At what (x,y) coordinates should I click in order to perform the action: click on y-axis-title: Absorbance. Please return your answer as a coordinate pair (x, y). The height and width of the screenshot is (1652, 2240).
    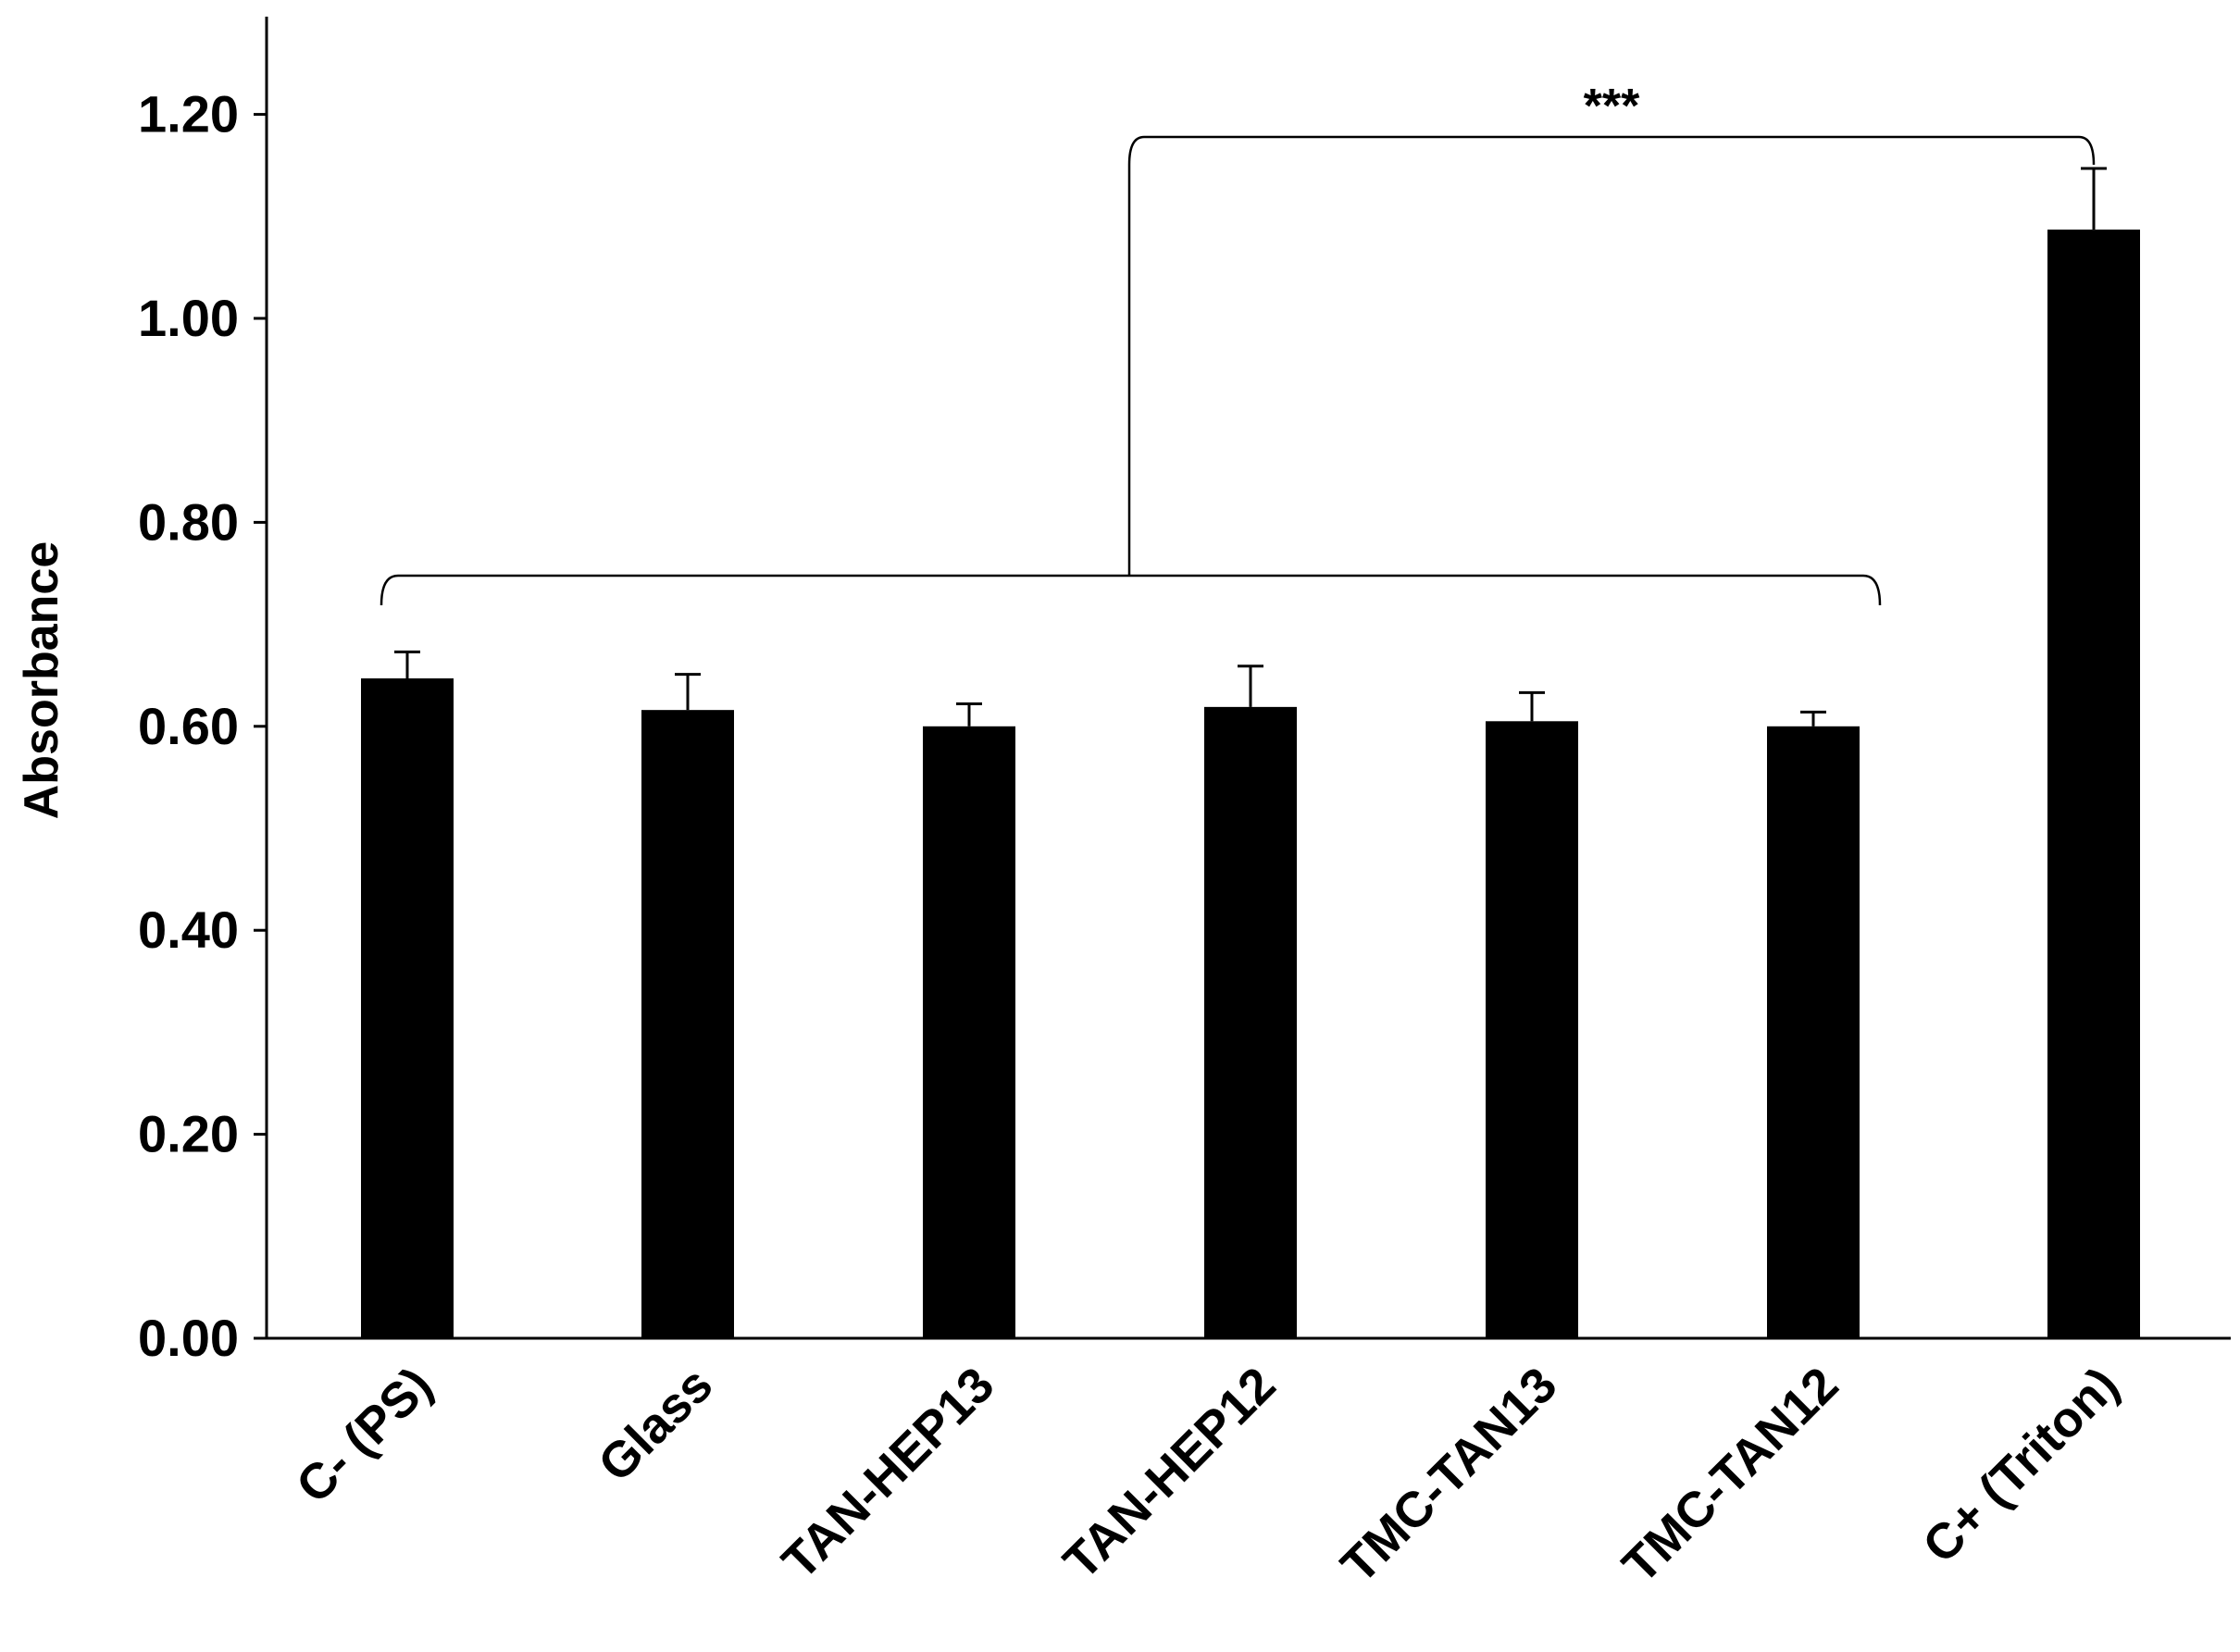
    Looking at the image, I should click on (41, 680).